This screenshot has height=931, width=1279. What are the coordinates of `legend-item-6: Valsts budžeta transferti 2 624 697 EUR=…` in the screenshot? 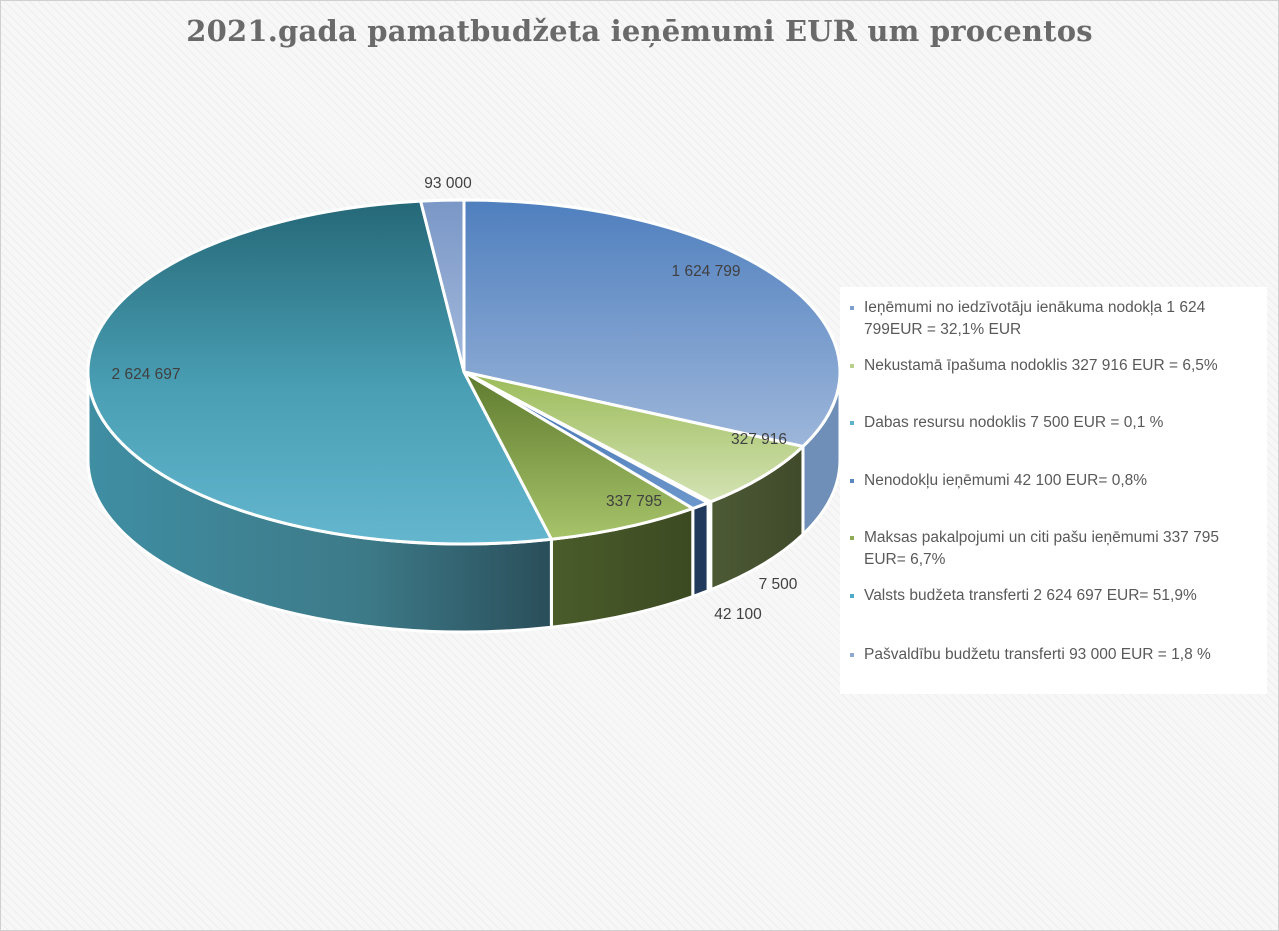 It's located at (1055, 596).